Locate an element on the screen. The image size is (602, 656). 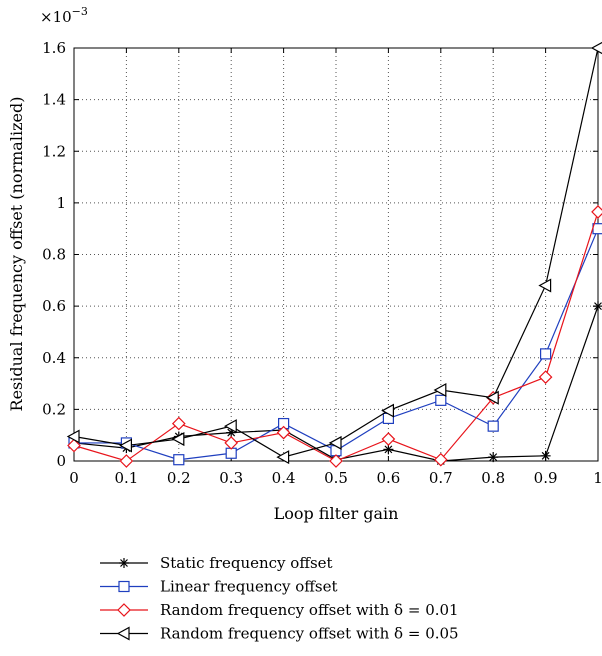
x-tick-label: 0.9 is located at coordinates (546, 478).